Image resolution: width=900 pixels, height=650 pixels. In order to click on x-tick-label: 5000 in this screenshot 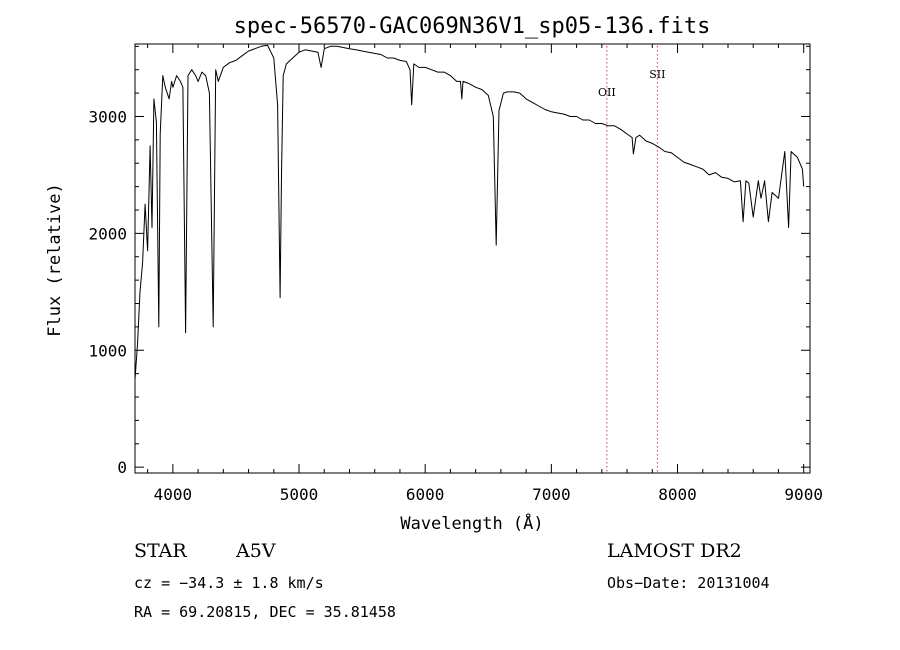, I will do `click(299, 494)`.